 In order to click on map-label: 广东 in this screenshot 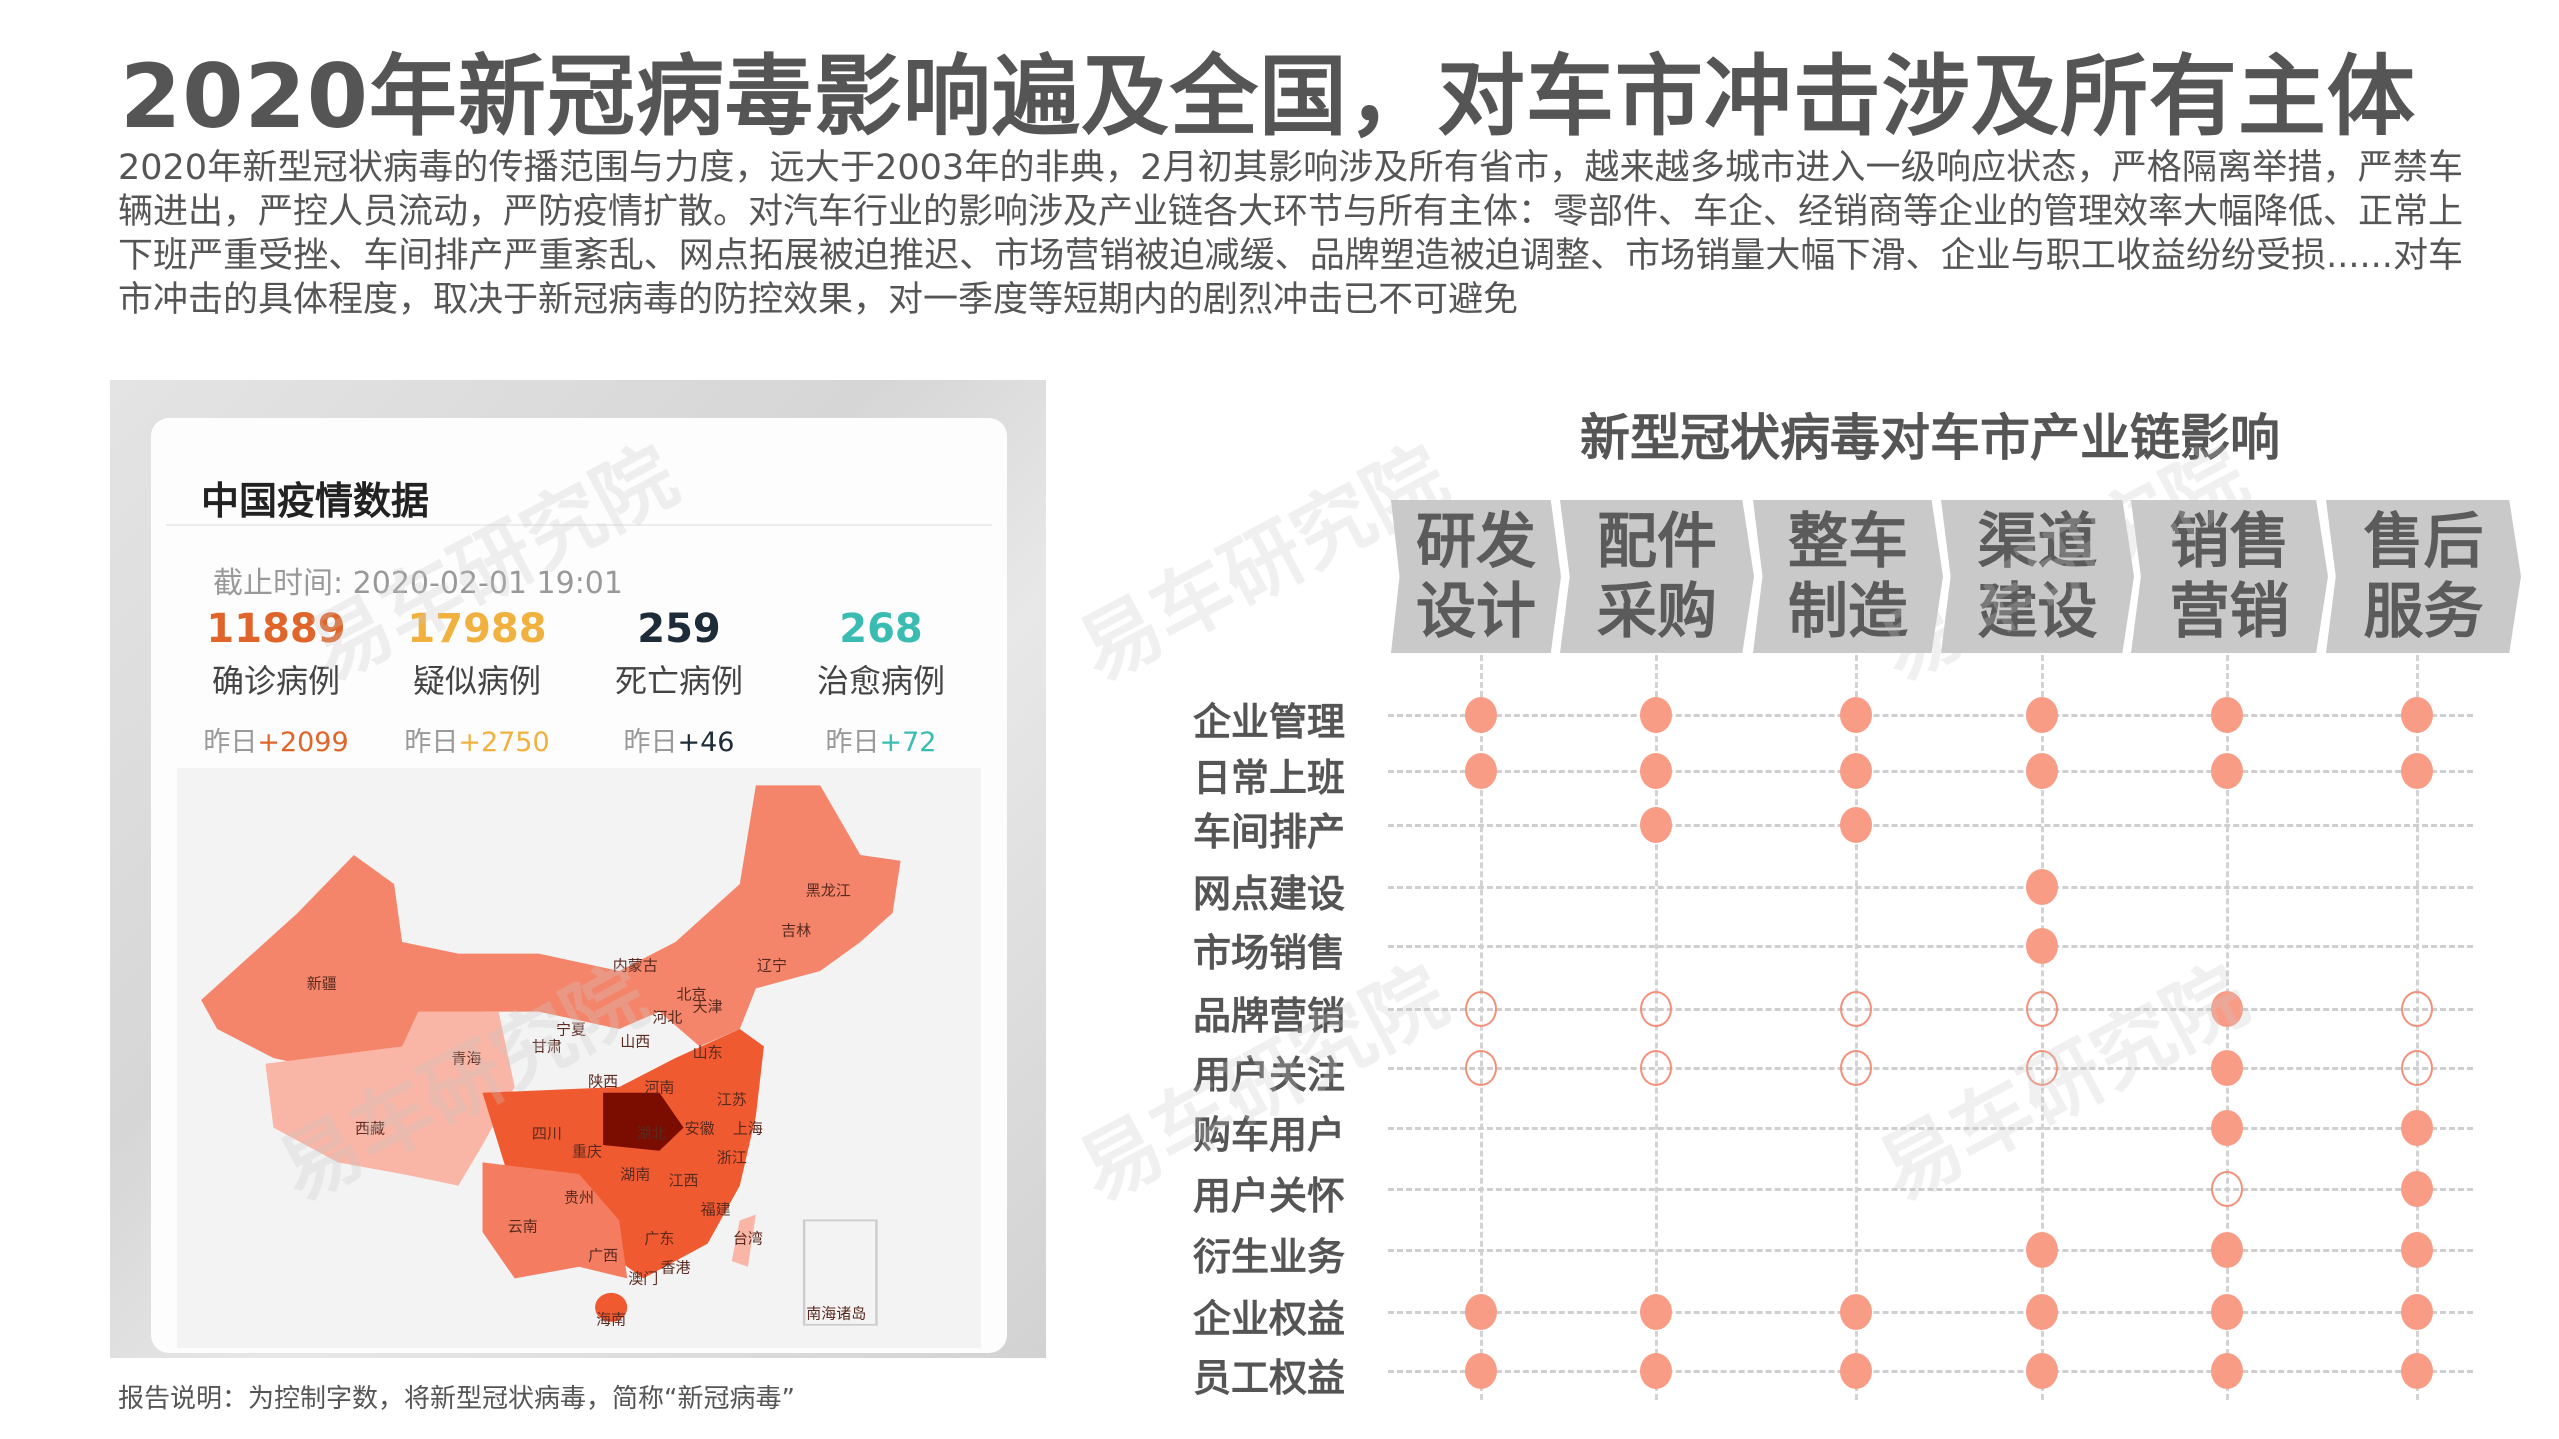, I will do `click(659, 1238)`.